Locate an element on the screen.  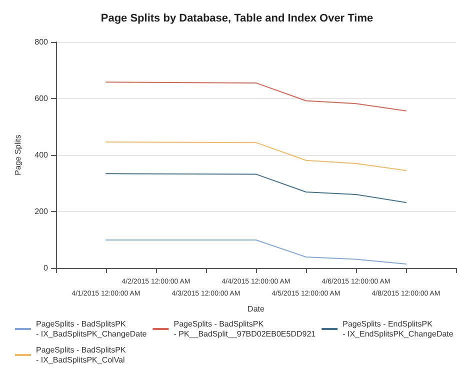
y-tick-label: 400 is located at coordinates (41, 155).